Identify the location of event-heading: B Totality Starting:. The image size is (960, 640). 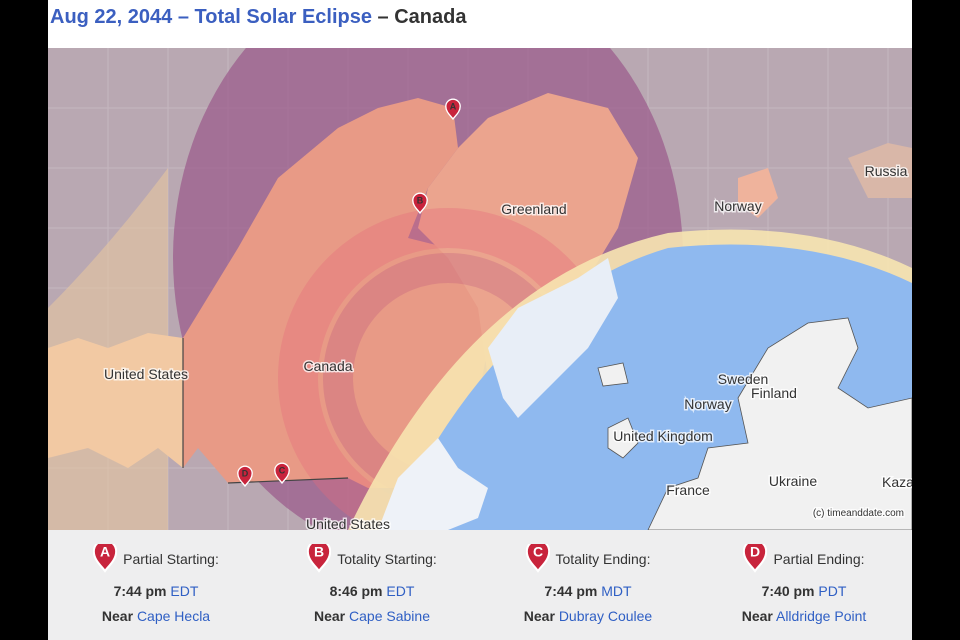
(372, 559).